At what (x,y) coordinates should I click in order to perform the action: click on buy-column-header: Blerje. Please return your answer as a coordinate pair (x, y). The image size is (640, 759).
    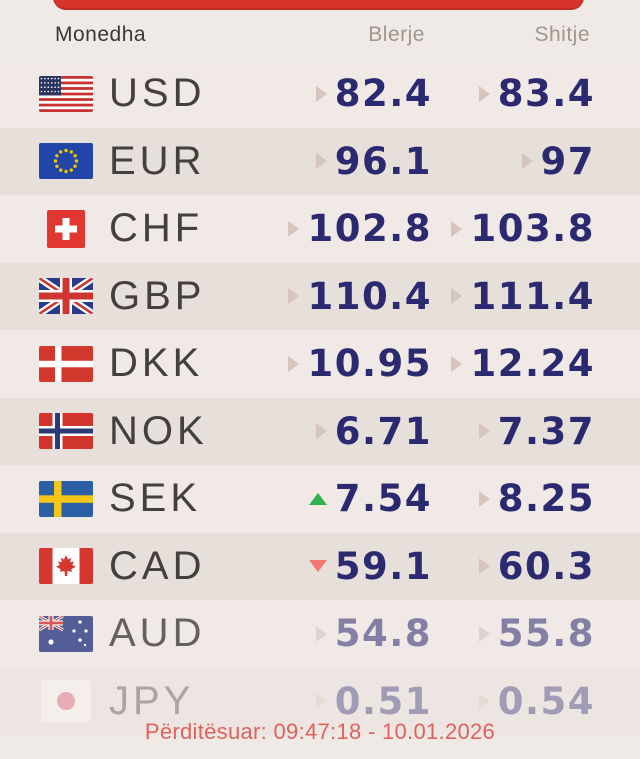
    Looking at the image, I should click on (396, 34).